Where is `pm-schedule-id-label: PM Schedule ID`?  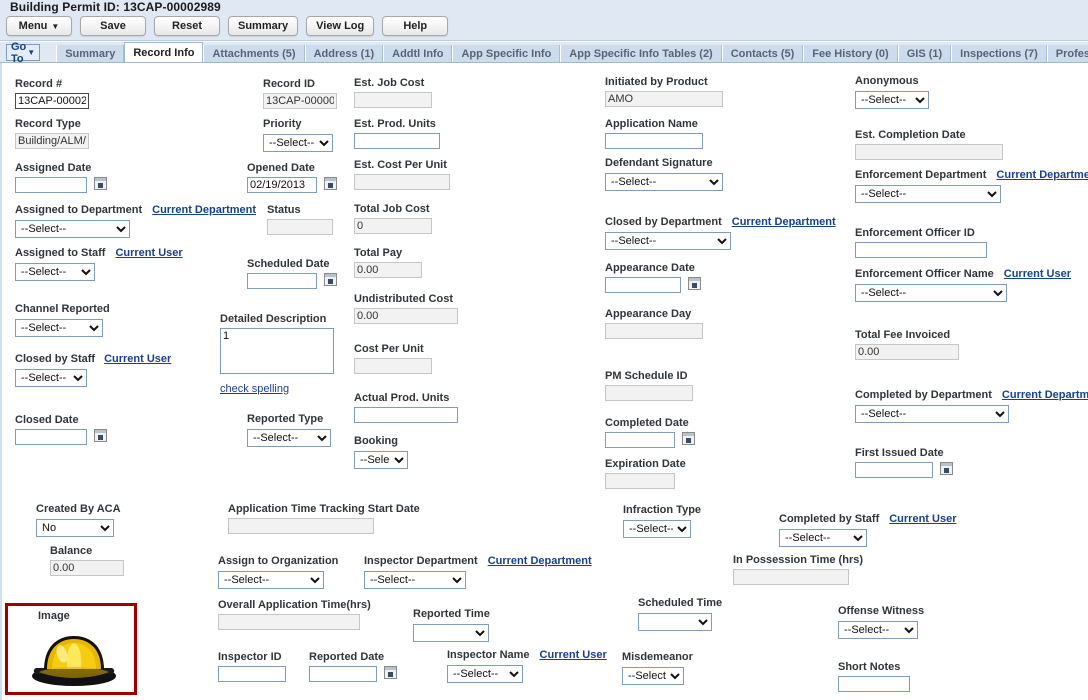 pm-schedule-id-label: PM Schedule ID is located at coordinates (646, 376).